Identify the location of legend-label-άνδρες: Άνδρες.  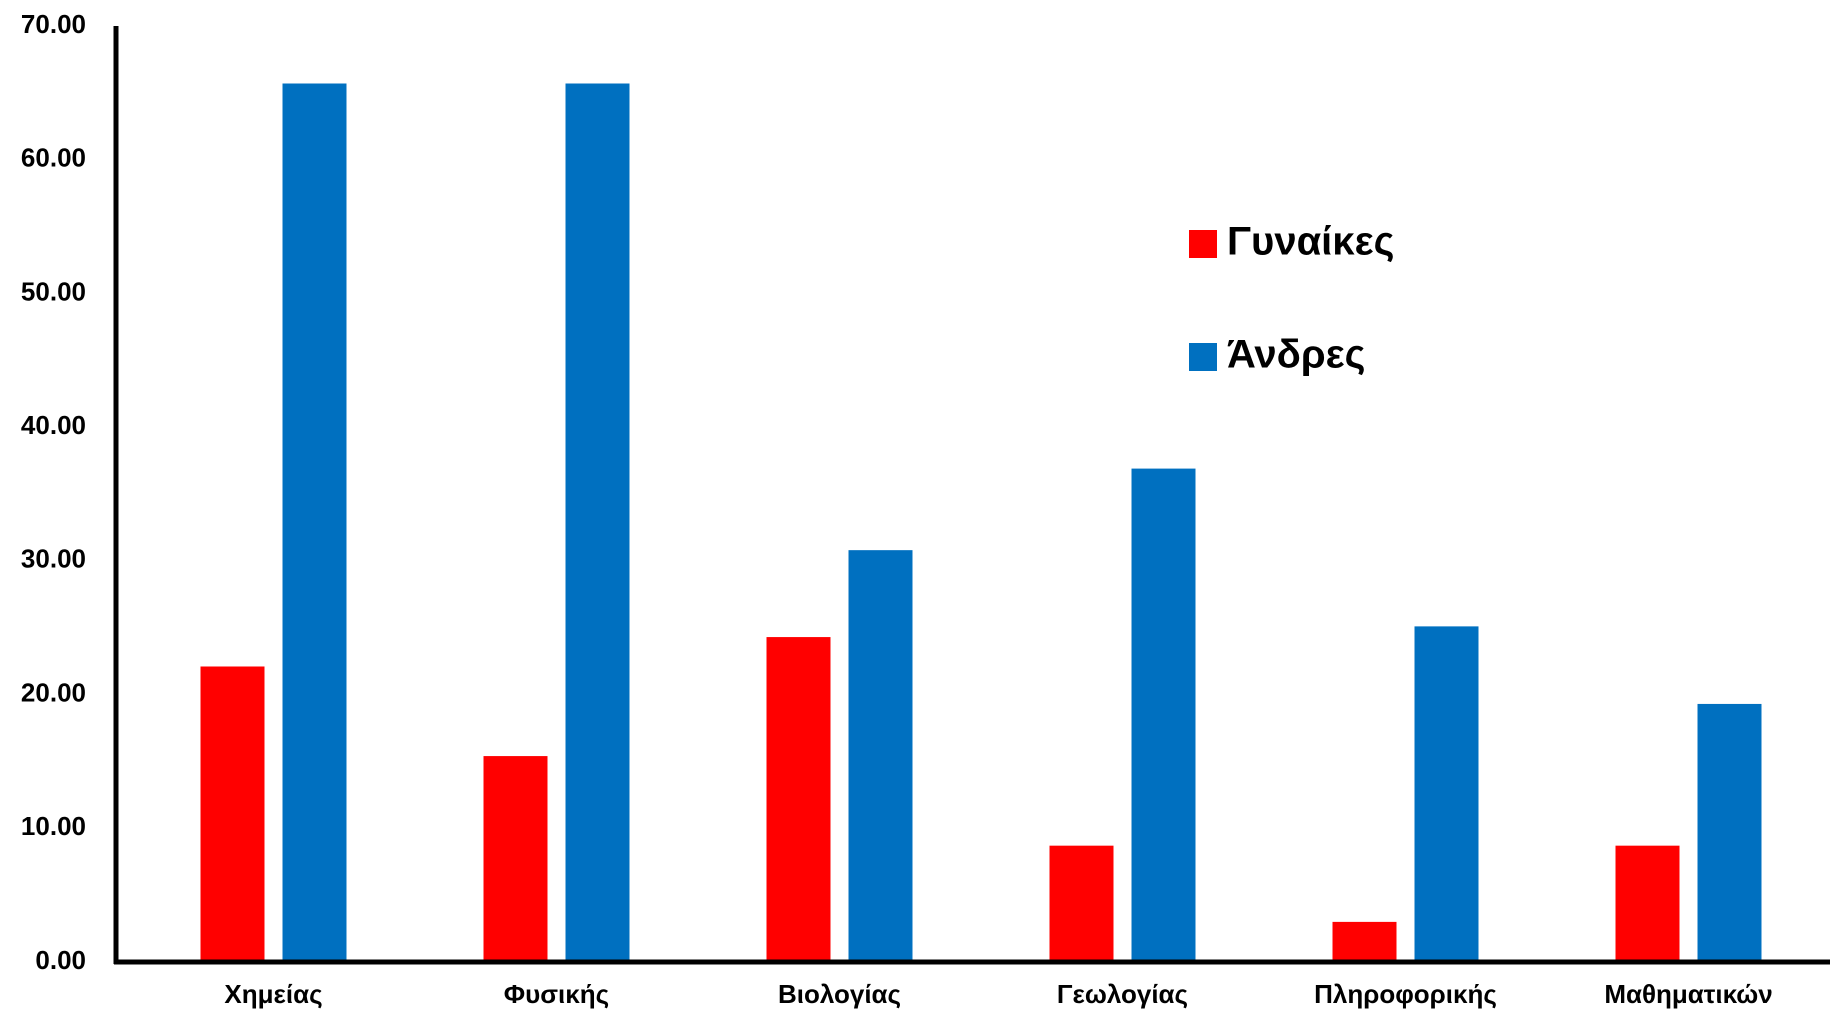
(1296, 355).